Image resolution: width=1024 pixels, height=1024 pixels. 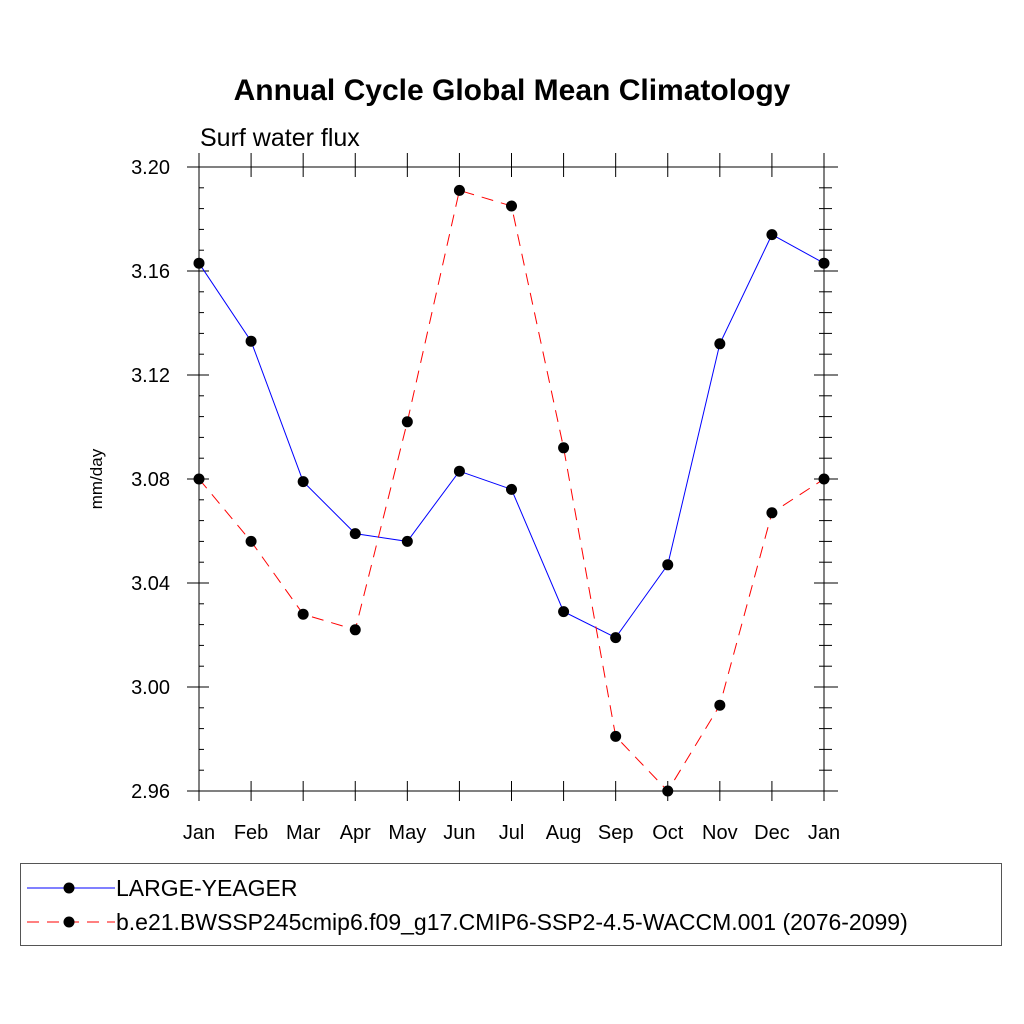 What do you see at coordinates (512, 833) in the screenshot?
I see `x-tick-label: Jul` at bounding box center [512, 833].